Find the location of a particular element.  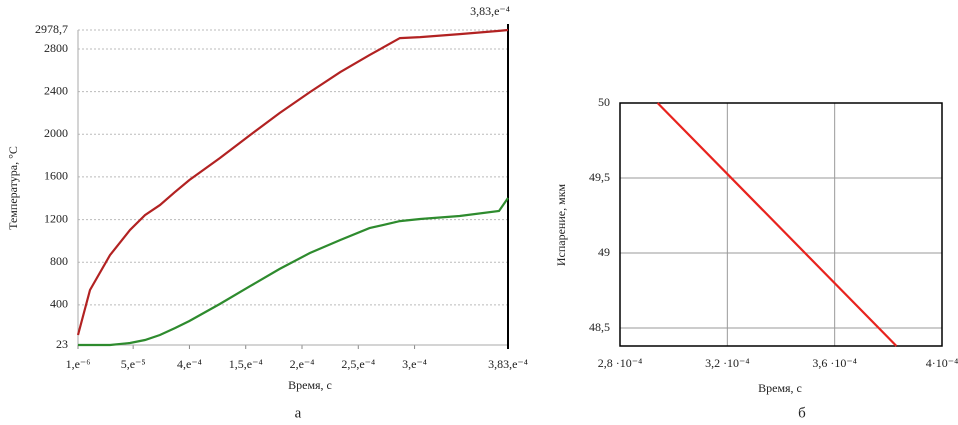

y-tick-label: 400 is located at coordinates (59, 304).